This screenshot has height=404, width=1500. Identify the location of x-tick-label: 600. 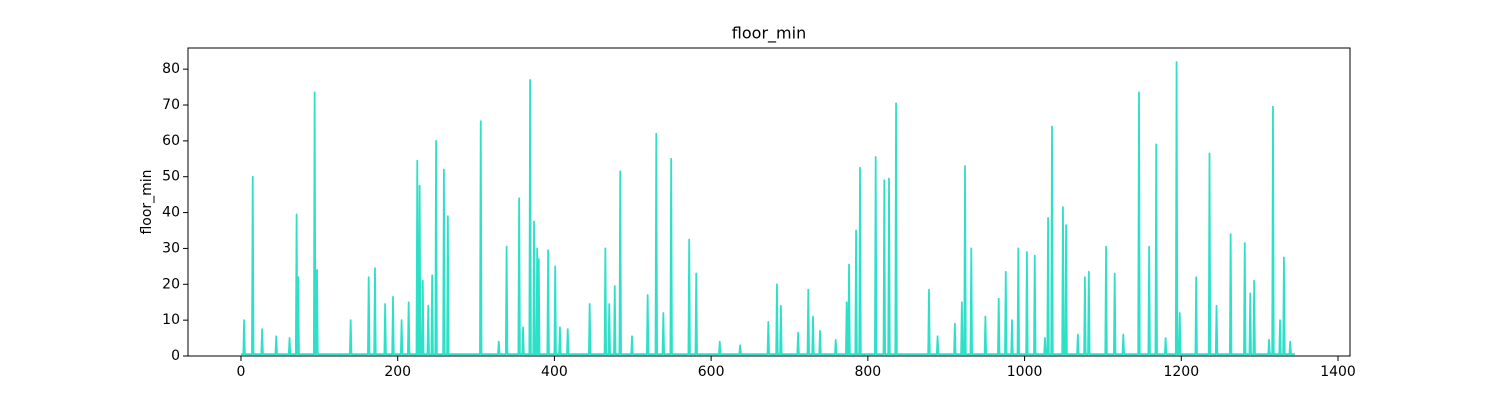
(711, 372).